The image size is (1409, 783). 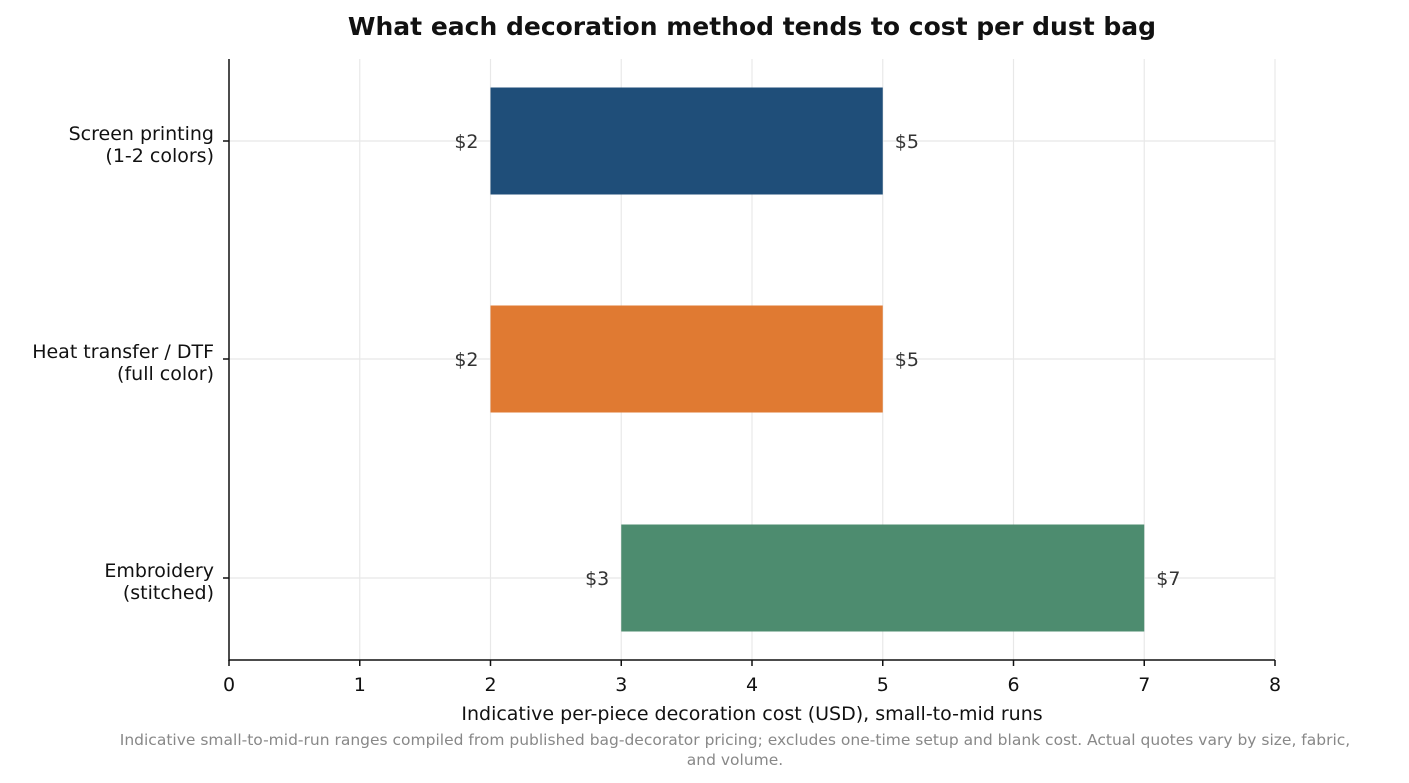 What do you see at coordinates (360, 685) in the screenshot?
I see `x-tick-label: 1` at bounding box center [360, 685].